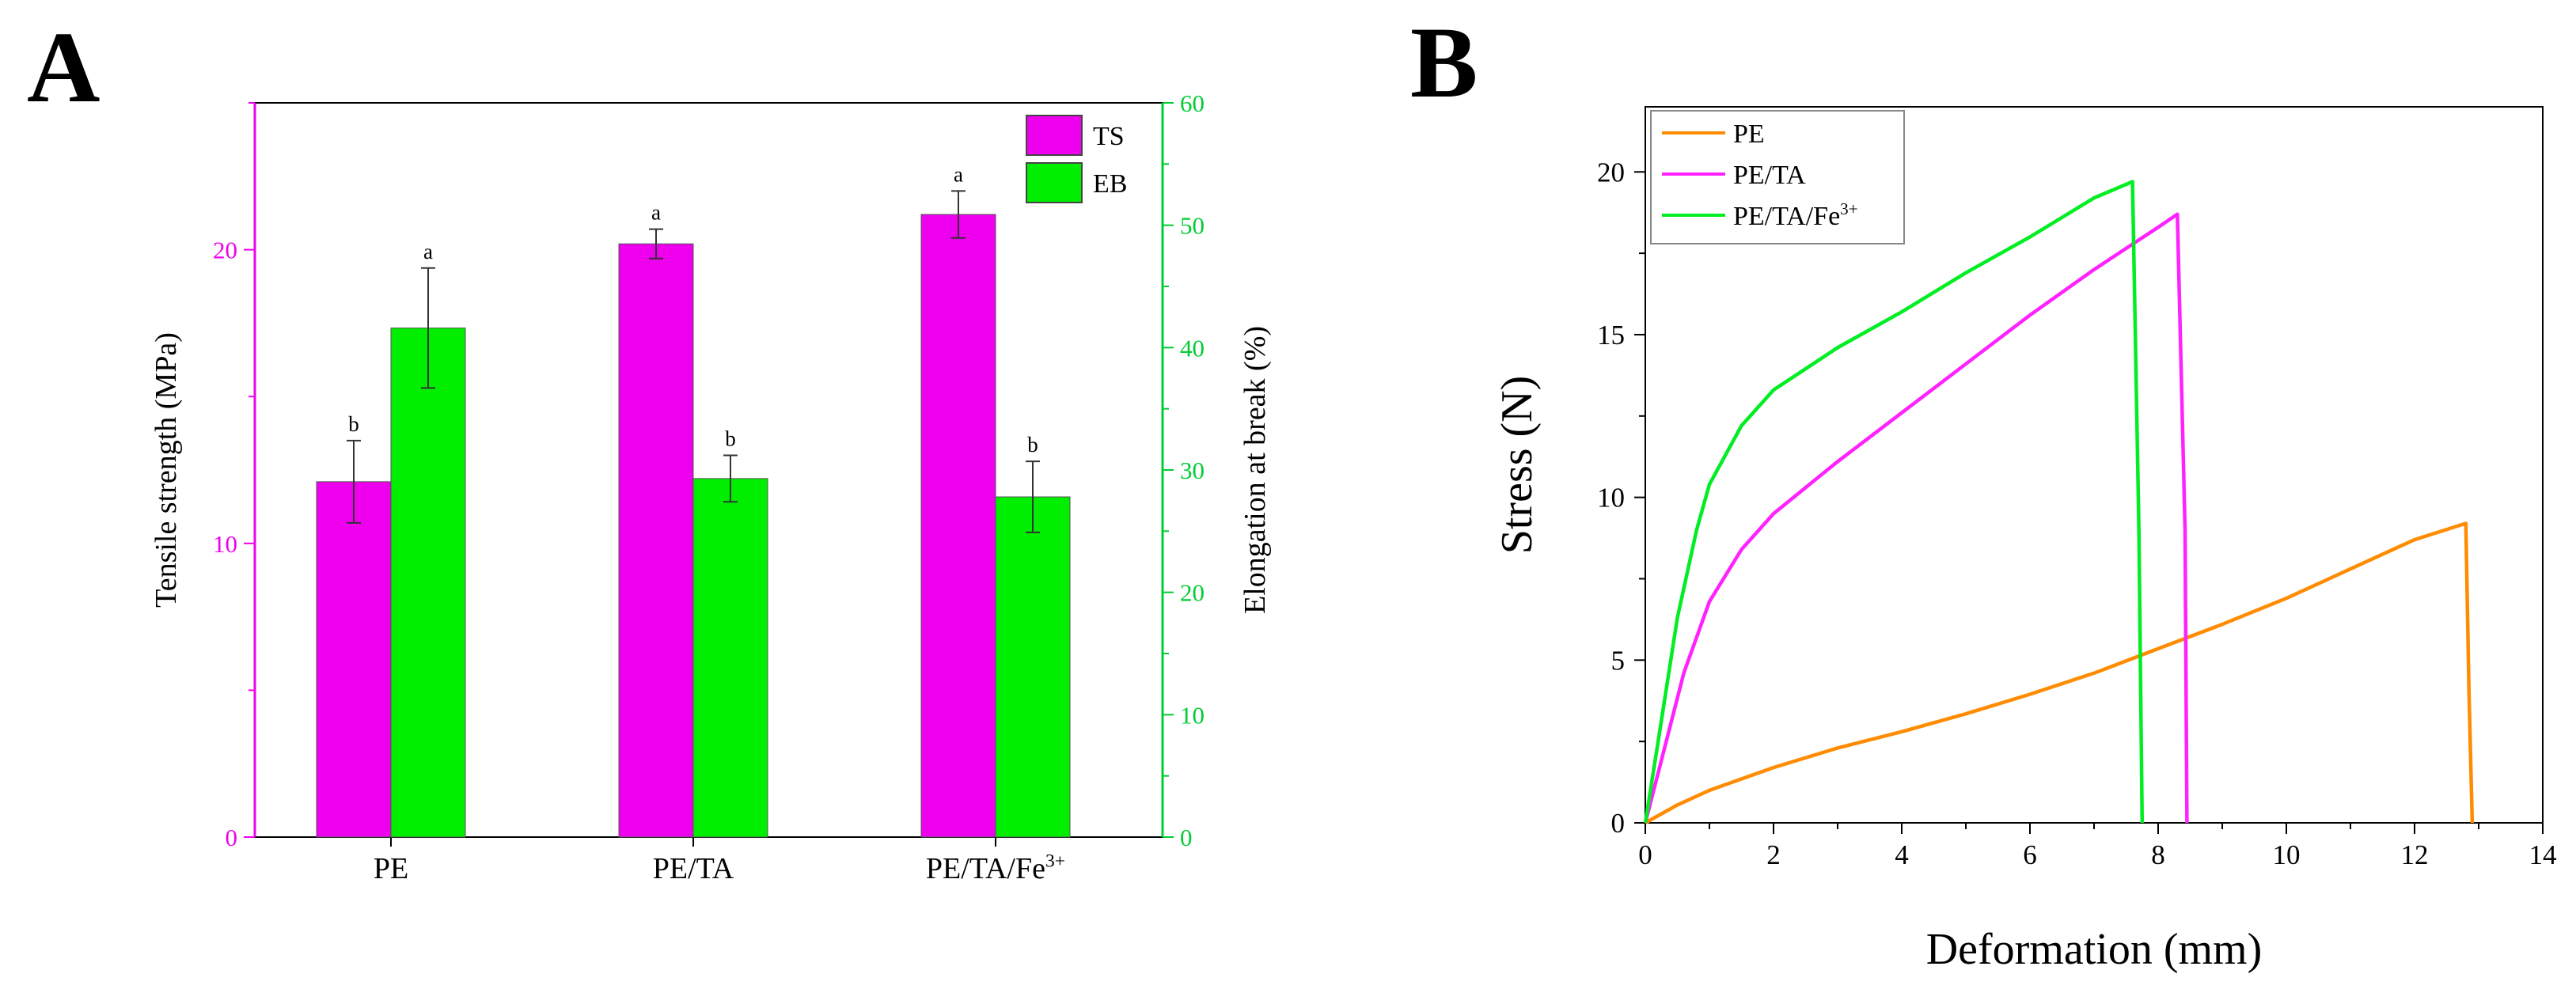 This screenshot has width=2576, height=989. I want to click on y-tick-label: 10, so click(1611, 498).